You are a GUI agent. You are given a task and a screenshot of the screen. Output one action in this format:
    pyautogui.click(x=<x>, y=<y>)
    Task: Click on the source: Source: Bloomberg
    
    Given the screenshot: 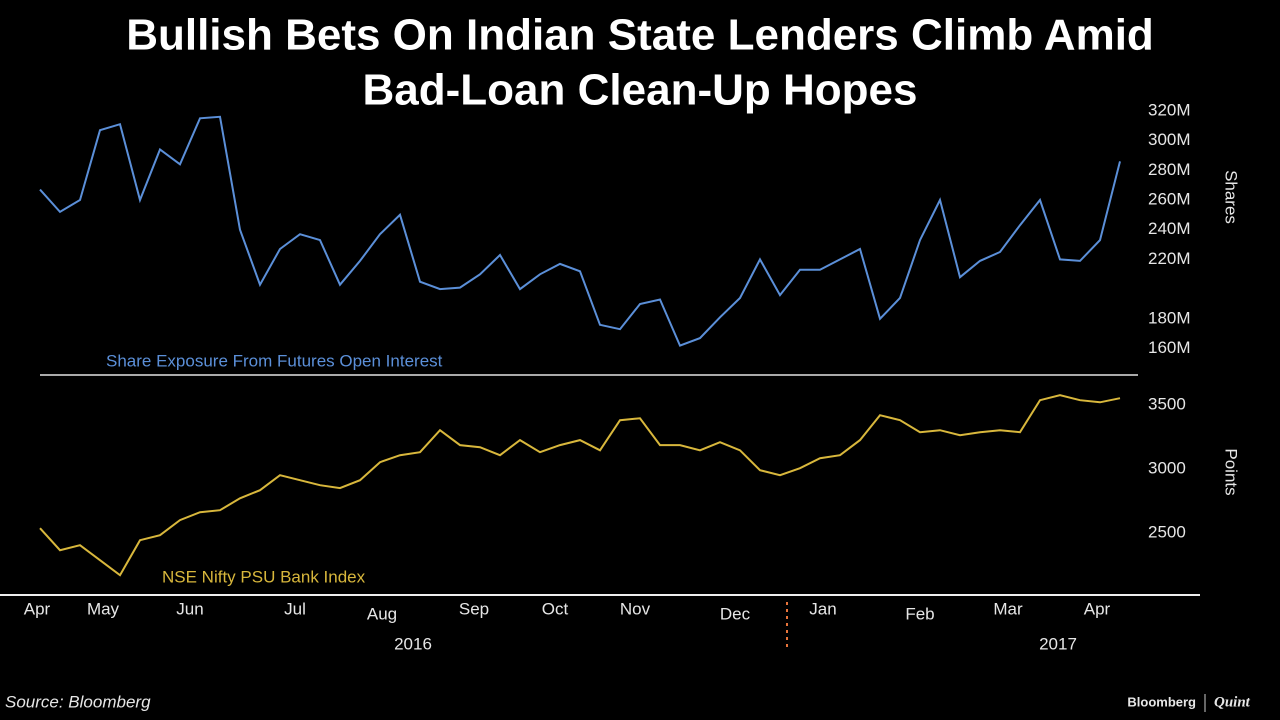 What is the action you would take?
    pyautogui.click(x=78, y=701)
    